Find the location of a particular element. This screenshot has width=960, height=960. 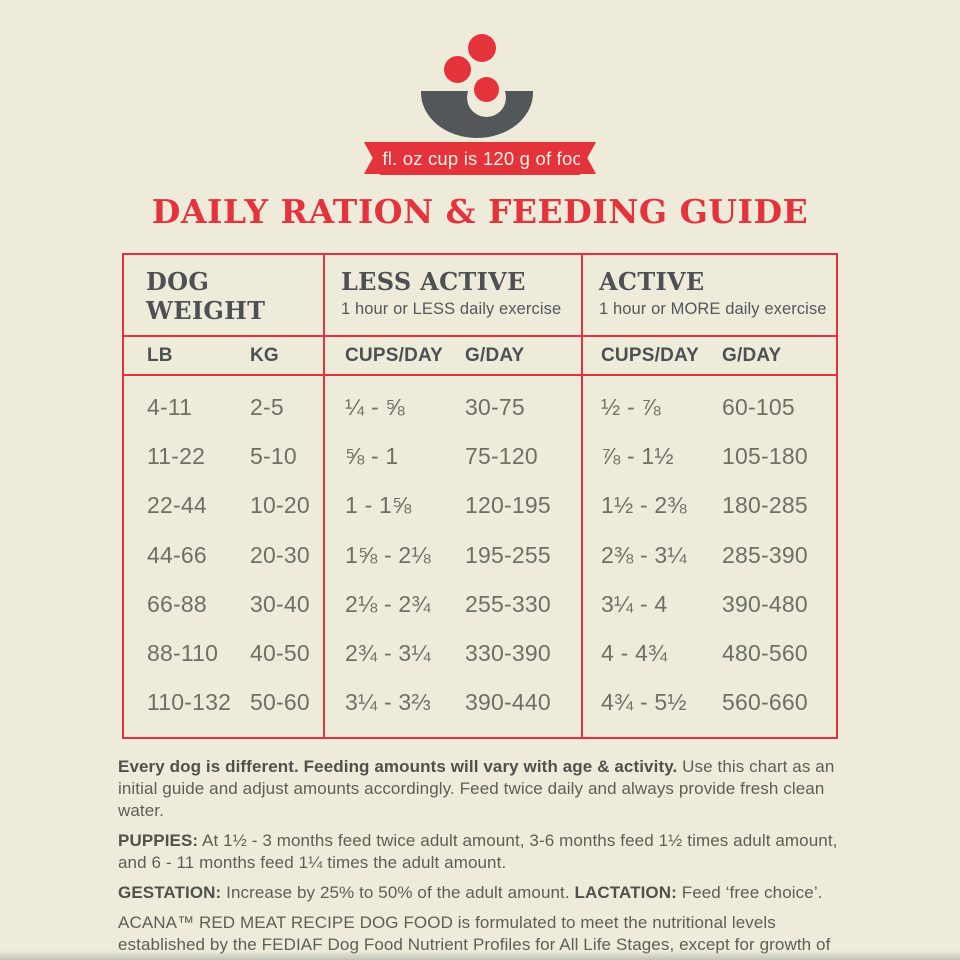

cell-la-g: 330-390 is located at coordinates (508, 652).